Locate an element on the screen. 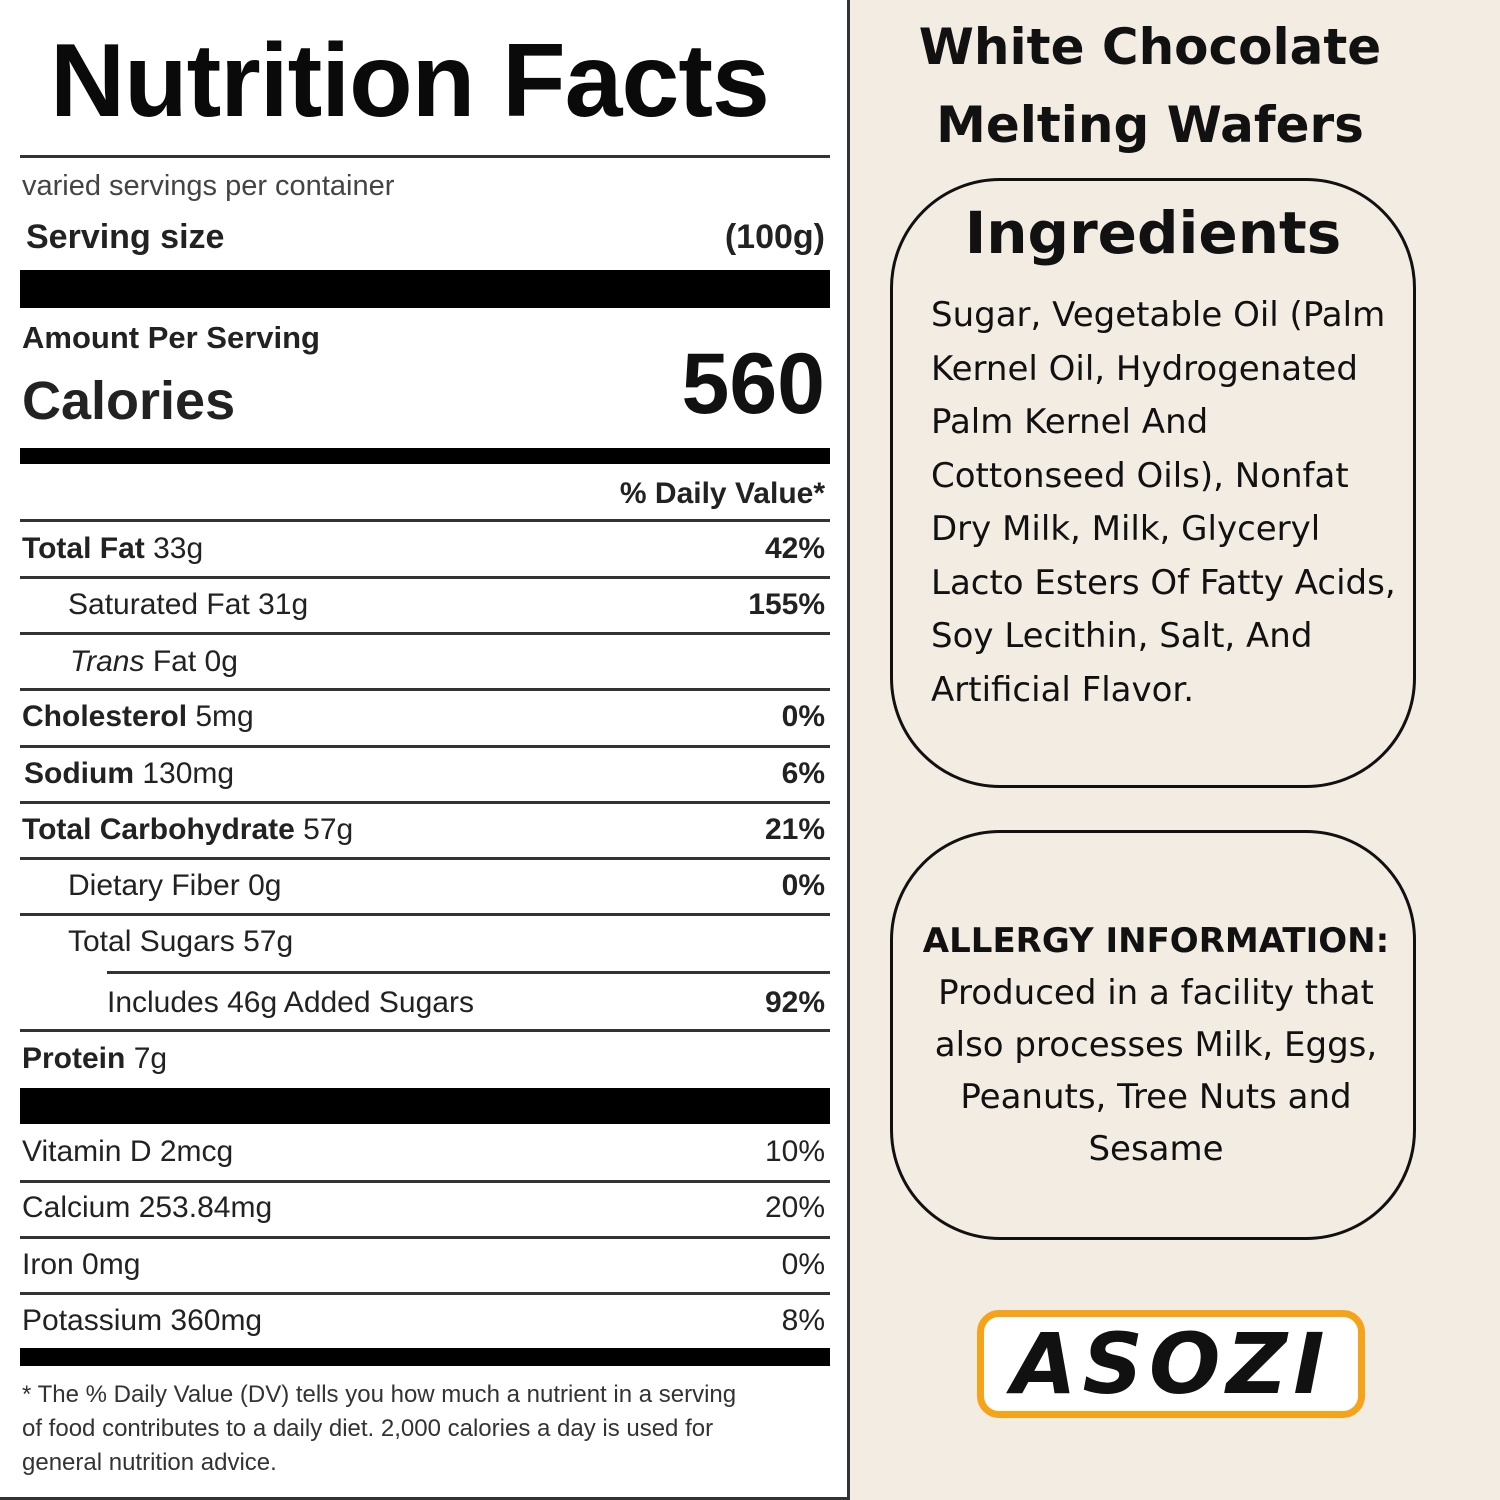 Image resolution: width=1500 pixels, height=1500 pixels. dv-potassium: 8% is located at coordinates (803, 1320).